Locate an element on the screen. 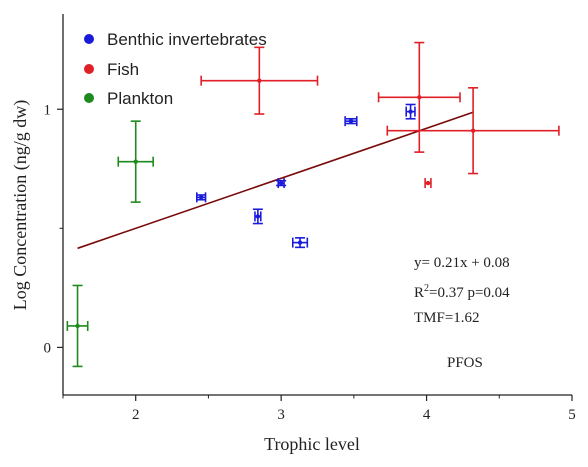  r-squared-p-value: R2=0.37 p=0.04 is located at coordinates (462, 292).